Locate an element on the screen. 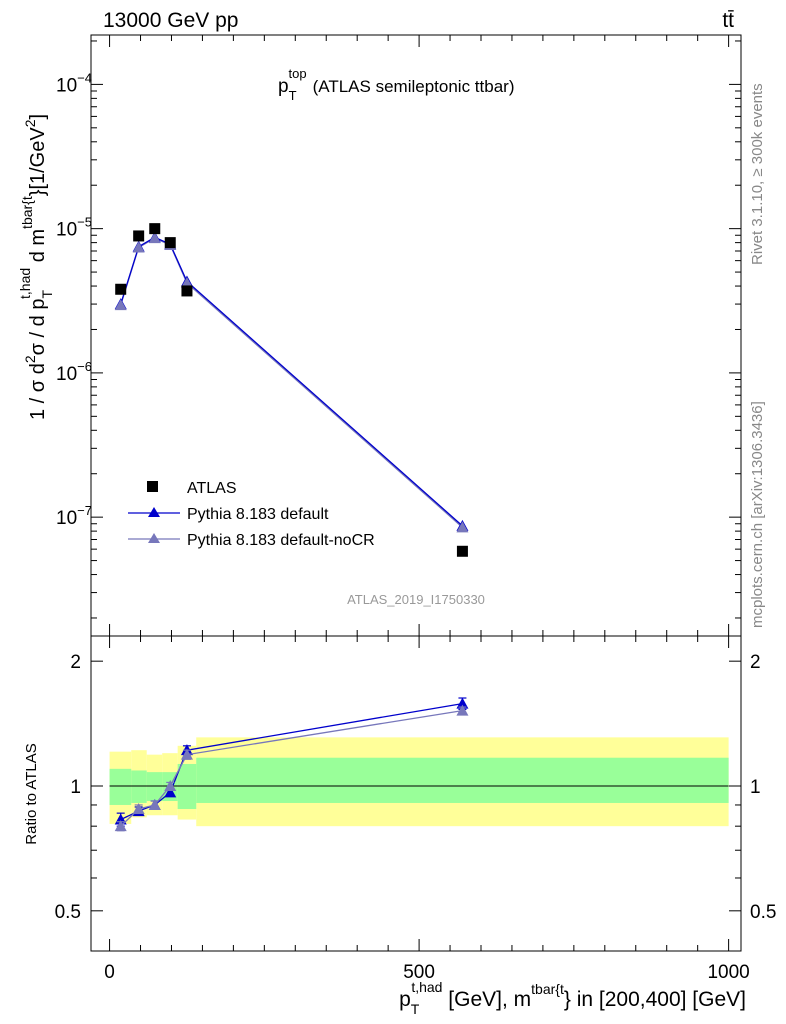  main-line-nocr is located at coordinates (291, 382).